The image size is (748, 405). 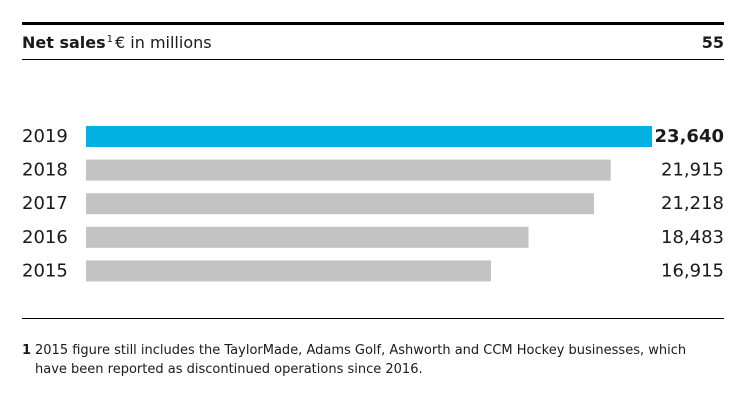 I want to click on category-label-2016: 2016, so click(x=45, y=237).